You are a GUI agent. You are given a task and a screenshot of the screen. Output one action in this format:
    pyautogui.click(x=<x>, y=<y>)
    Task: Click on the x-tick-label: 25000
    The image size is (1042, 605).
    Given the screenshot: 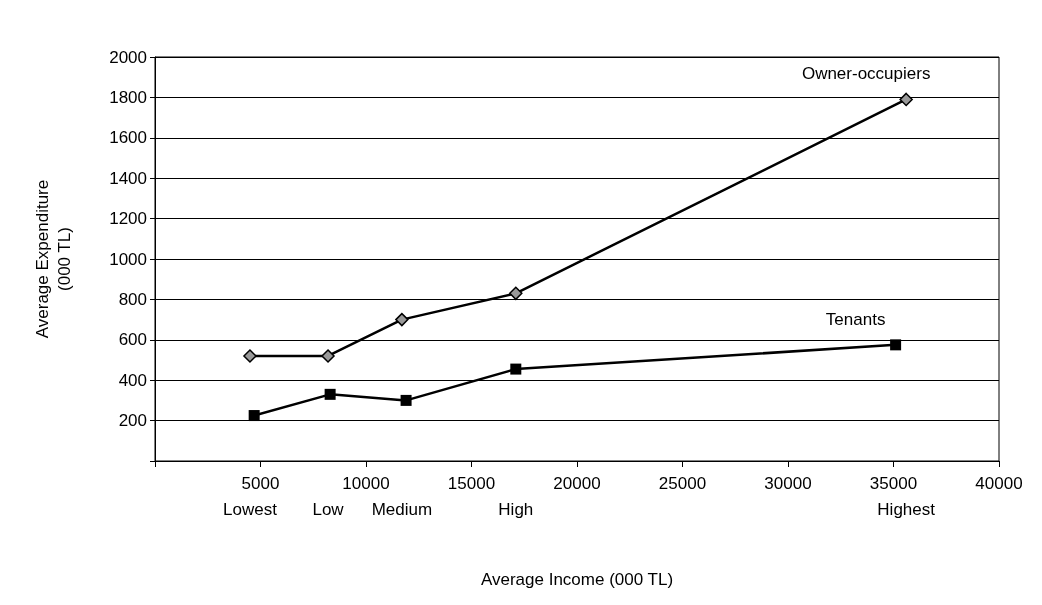 What is the action you would take?
    pyautogui.click(x=682, y=483)
    